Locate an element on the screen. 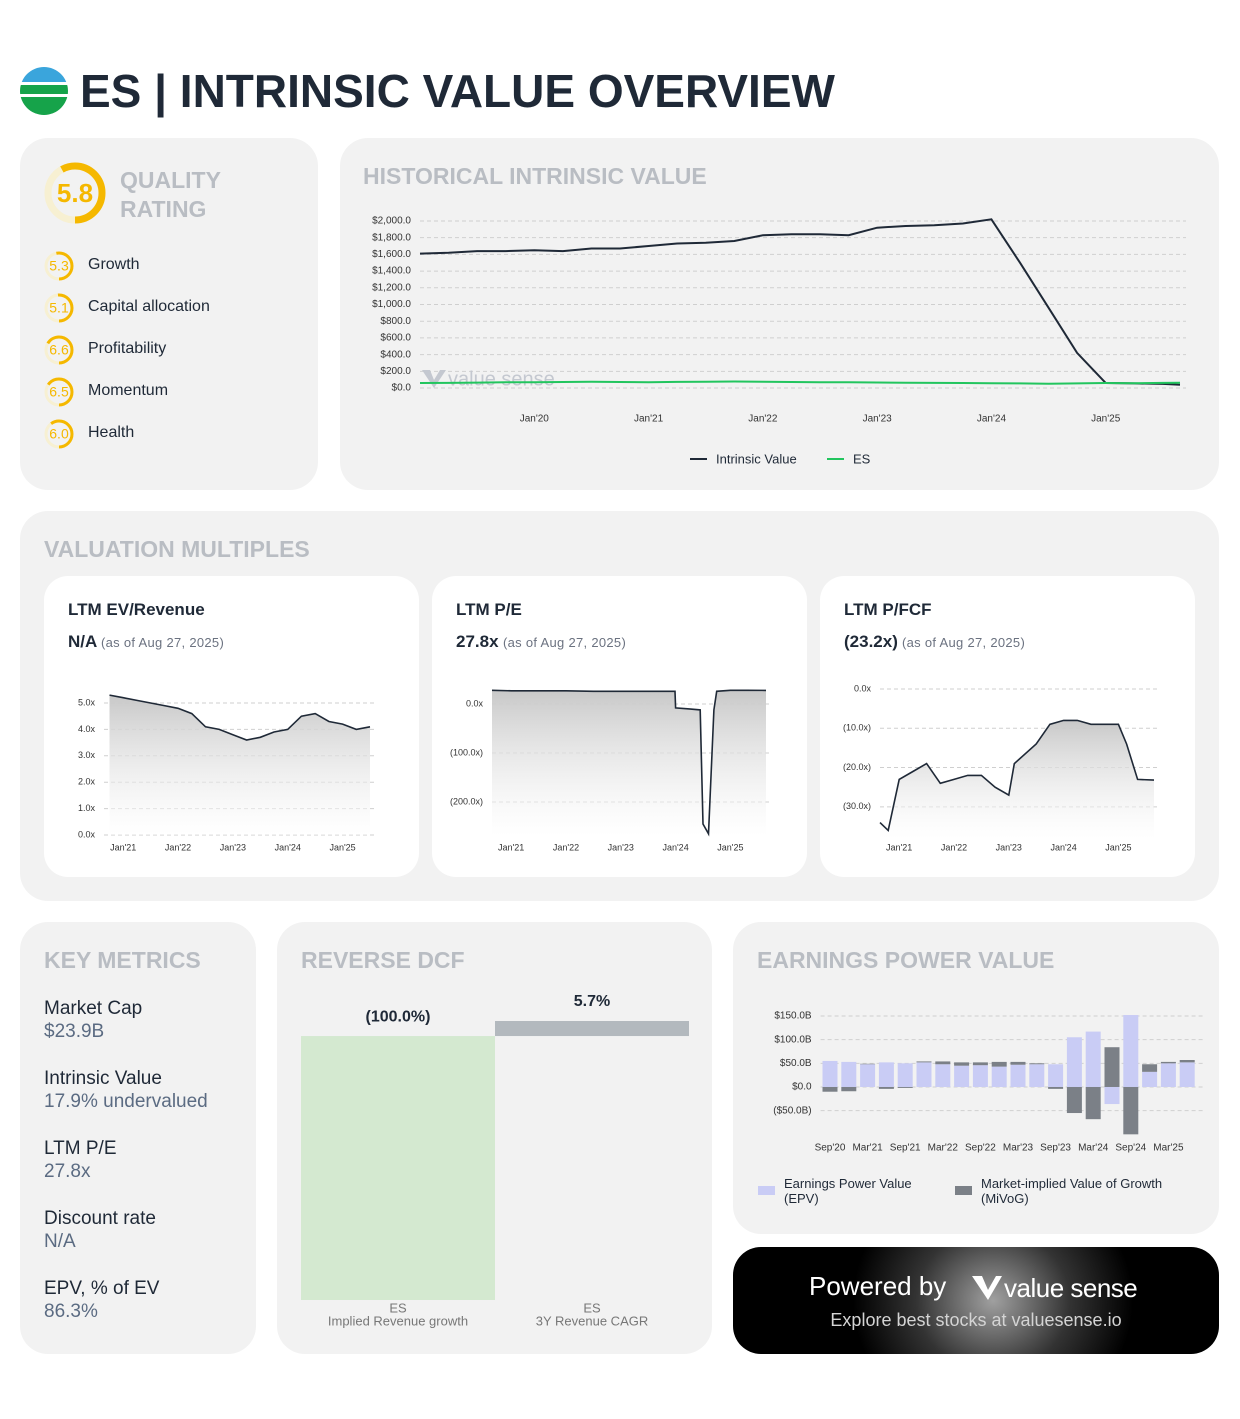  item-name: Capital allocation is located at coordinates (149, 306).